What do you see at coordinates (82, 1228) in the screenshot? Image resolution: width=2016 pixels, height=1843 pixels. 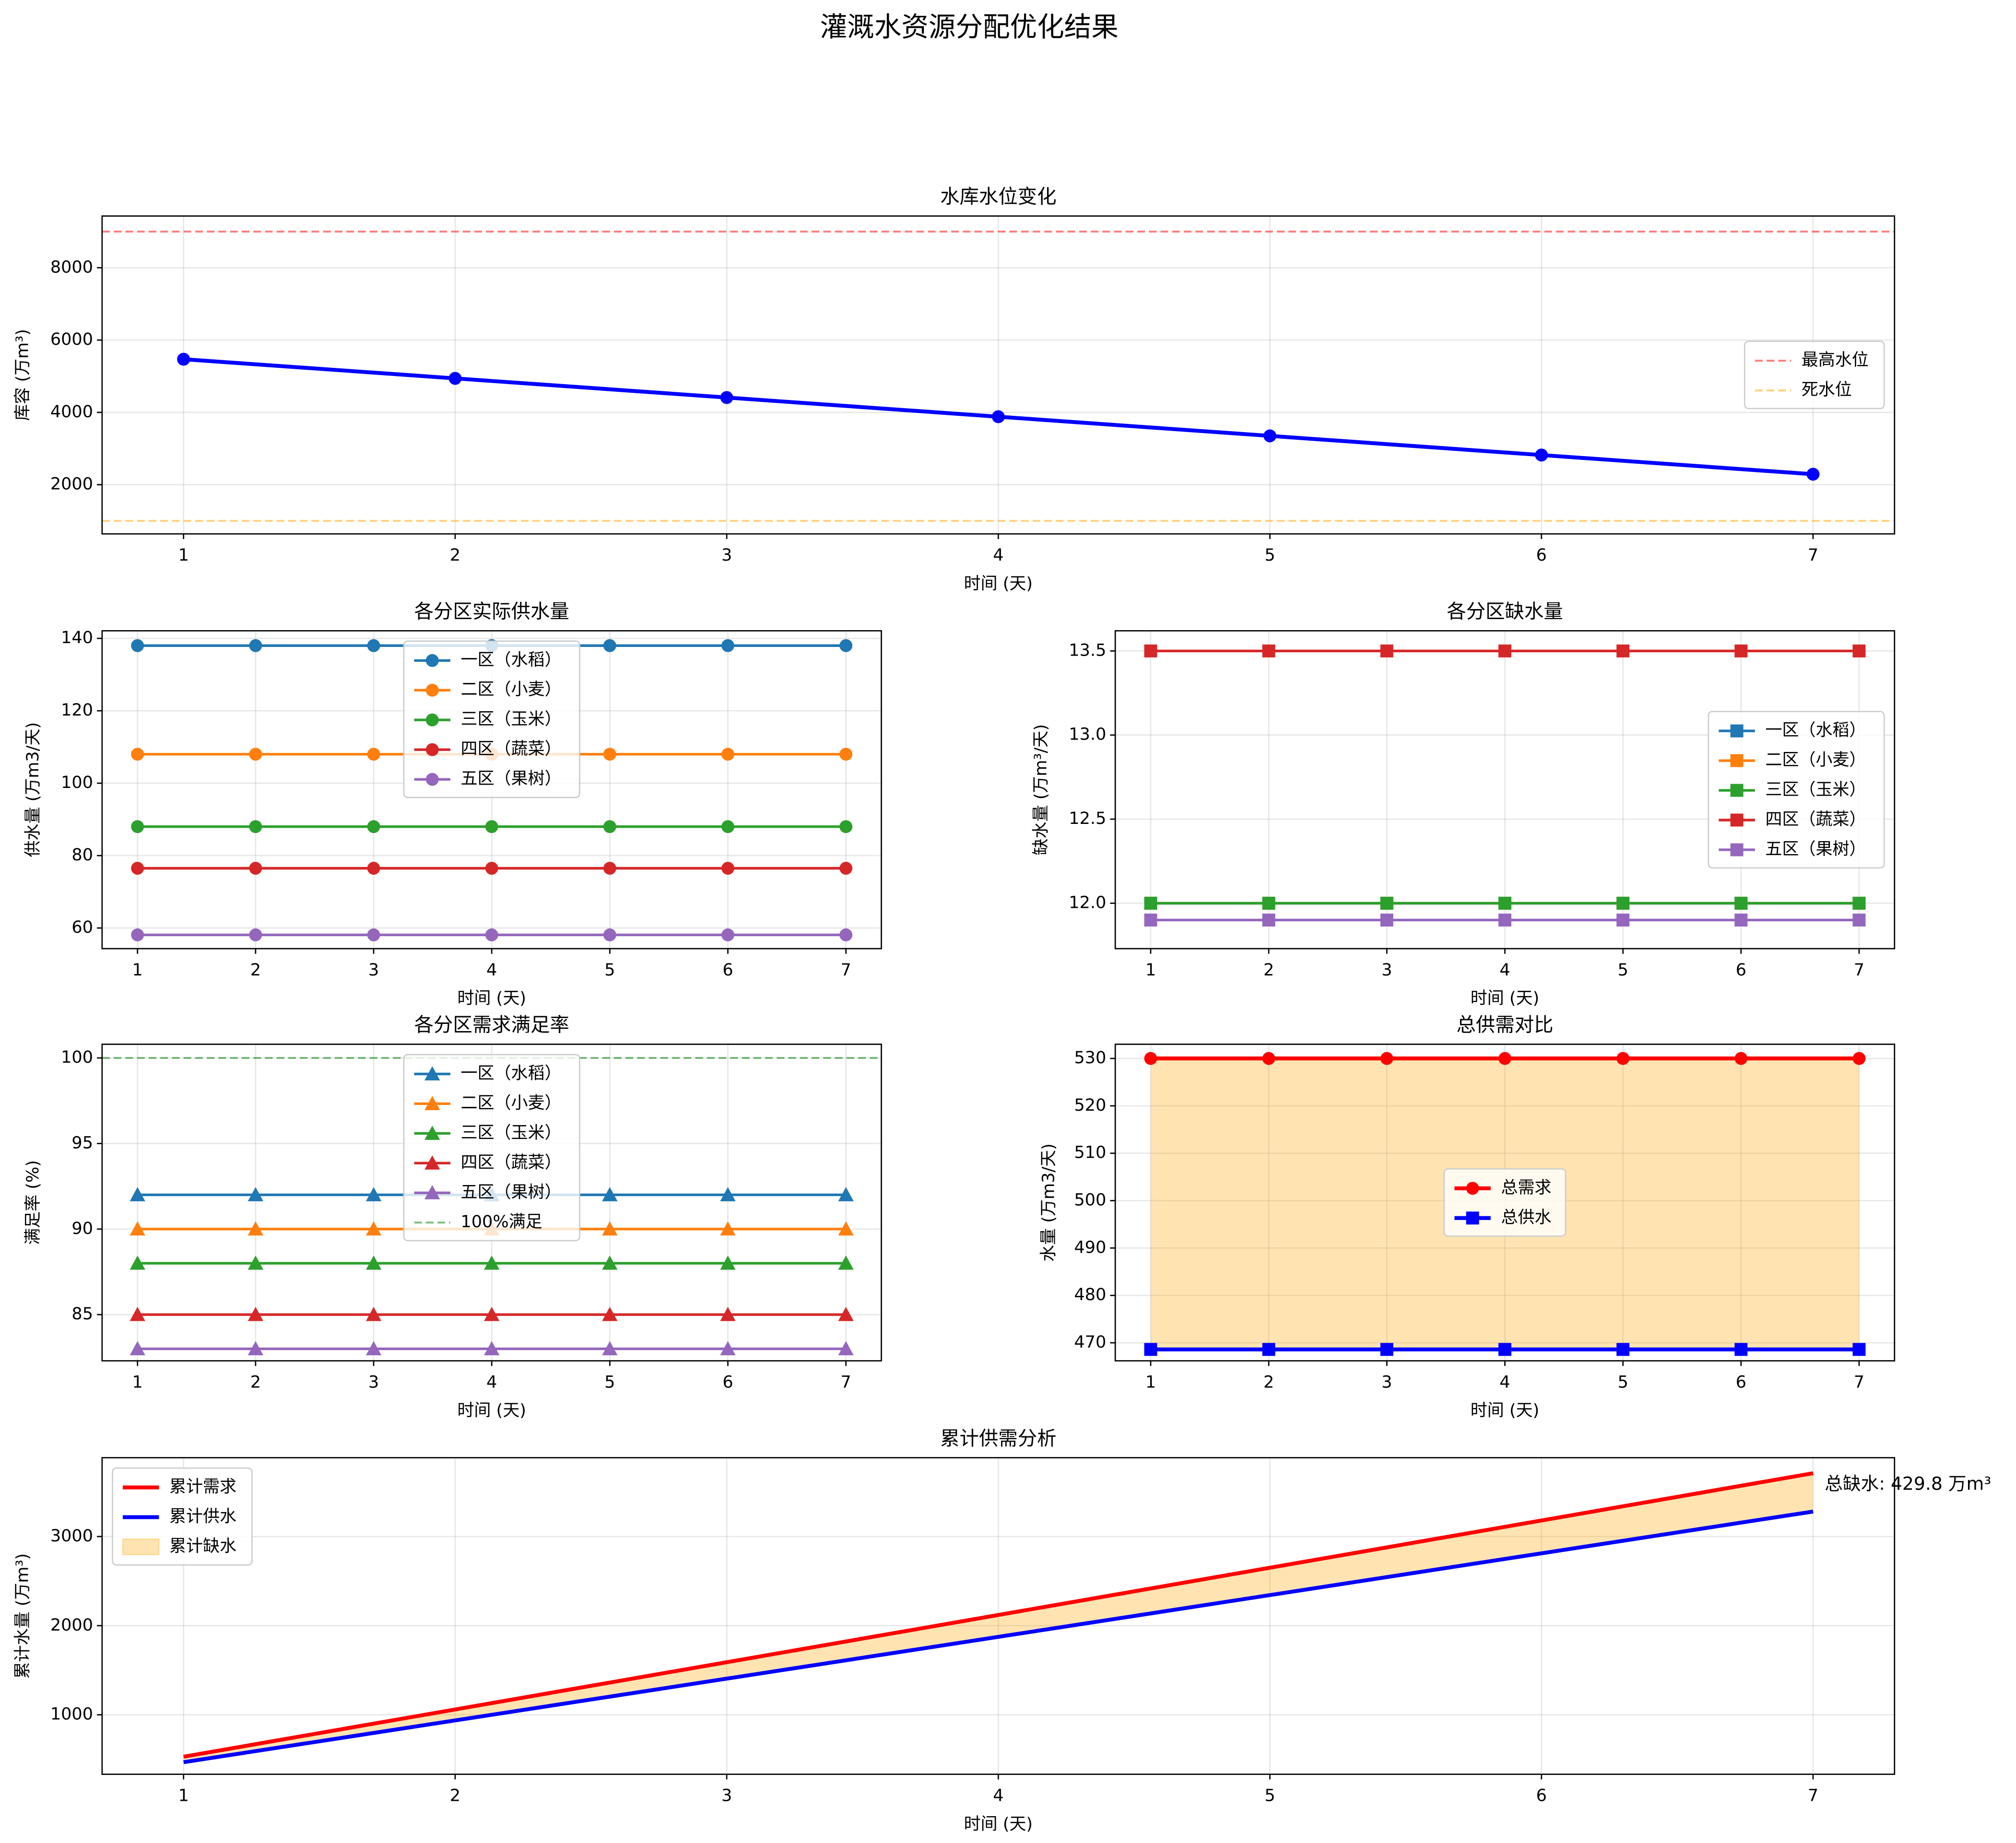 I see `y-tick-label: 90` at bounding box center [82, 1228].